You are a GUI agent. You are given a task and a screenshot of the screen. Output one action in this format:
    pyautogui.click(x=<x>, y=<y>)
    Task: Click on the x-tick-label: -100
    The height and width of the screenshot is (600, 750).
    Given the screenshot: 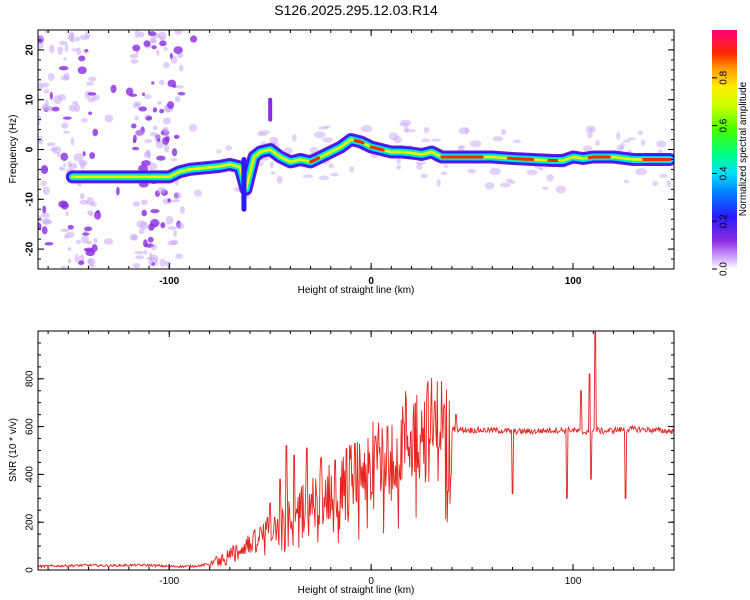 What is the action you would take?
    pyautogui.click(x=169, y=281)
    